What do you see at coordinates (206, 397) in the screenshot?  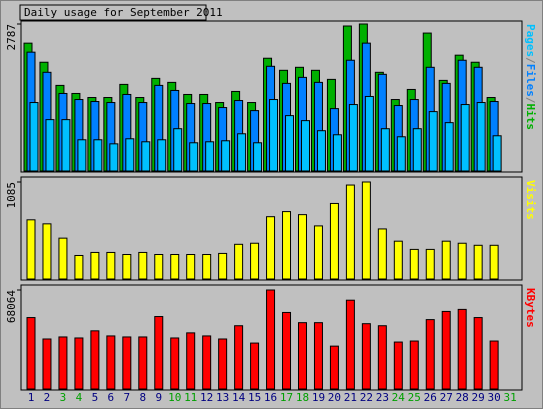 I see `x-tick-label: 12` at bounding box center [206, 397].